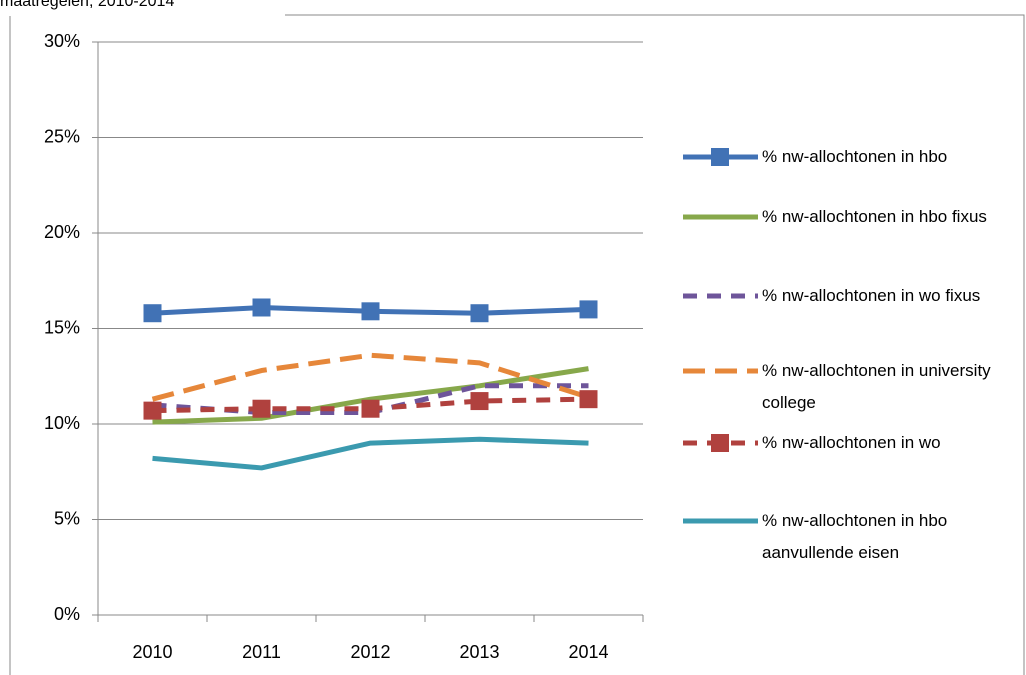  I want to click on title-background, so click(142, 8).